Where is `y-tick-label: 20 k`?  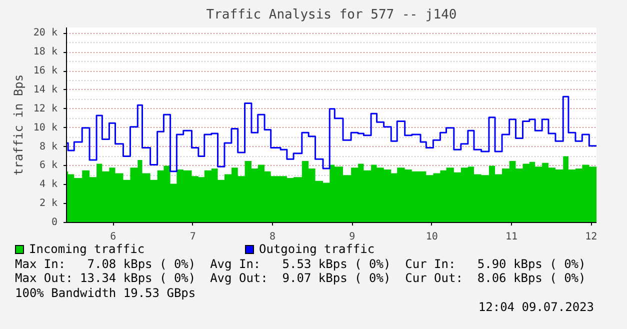
y-tick-label: 20 k is located at coordinates (45, 33).